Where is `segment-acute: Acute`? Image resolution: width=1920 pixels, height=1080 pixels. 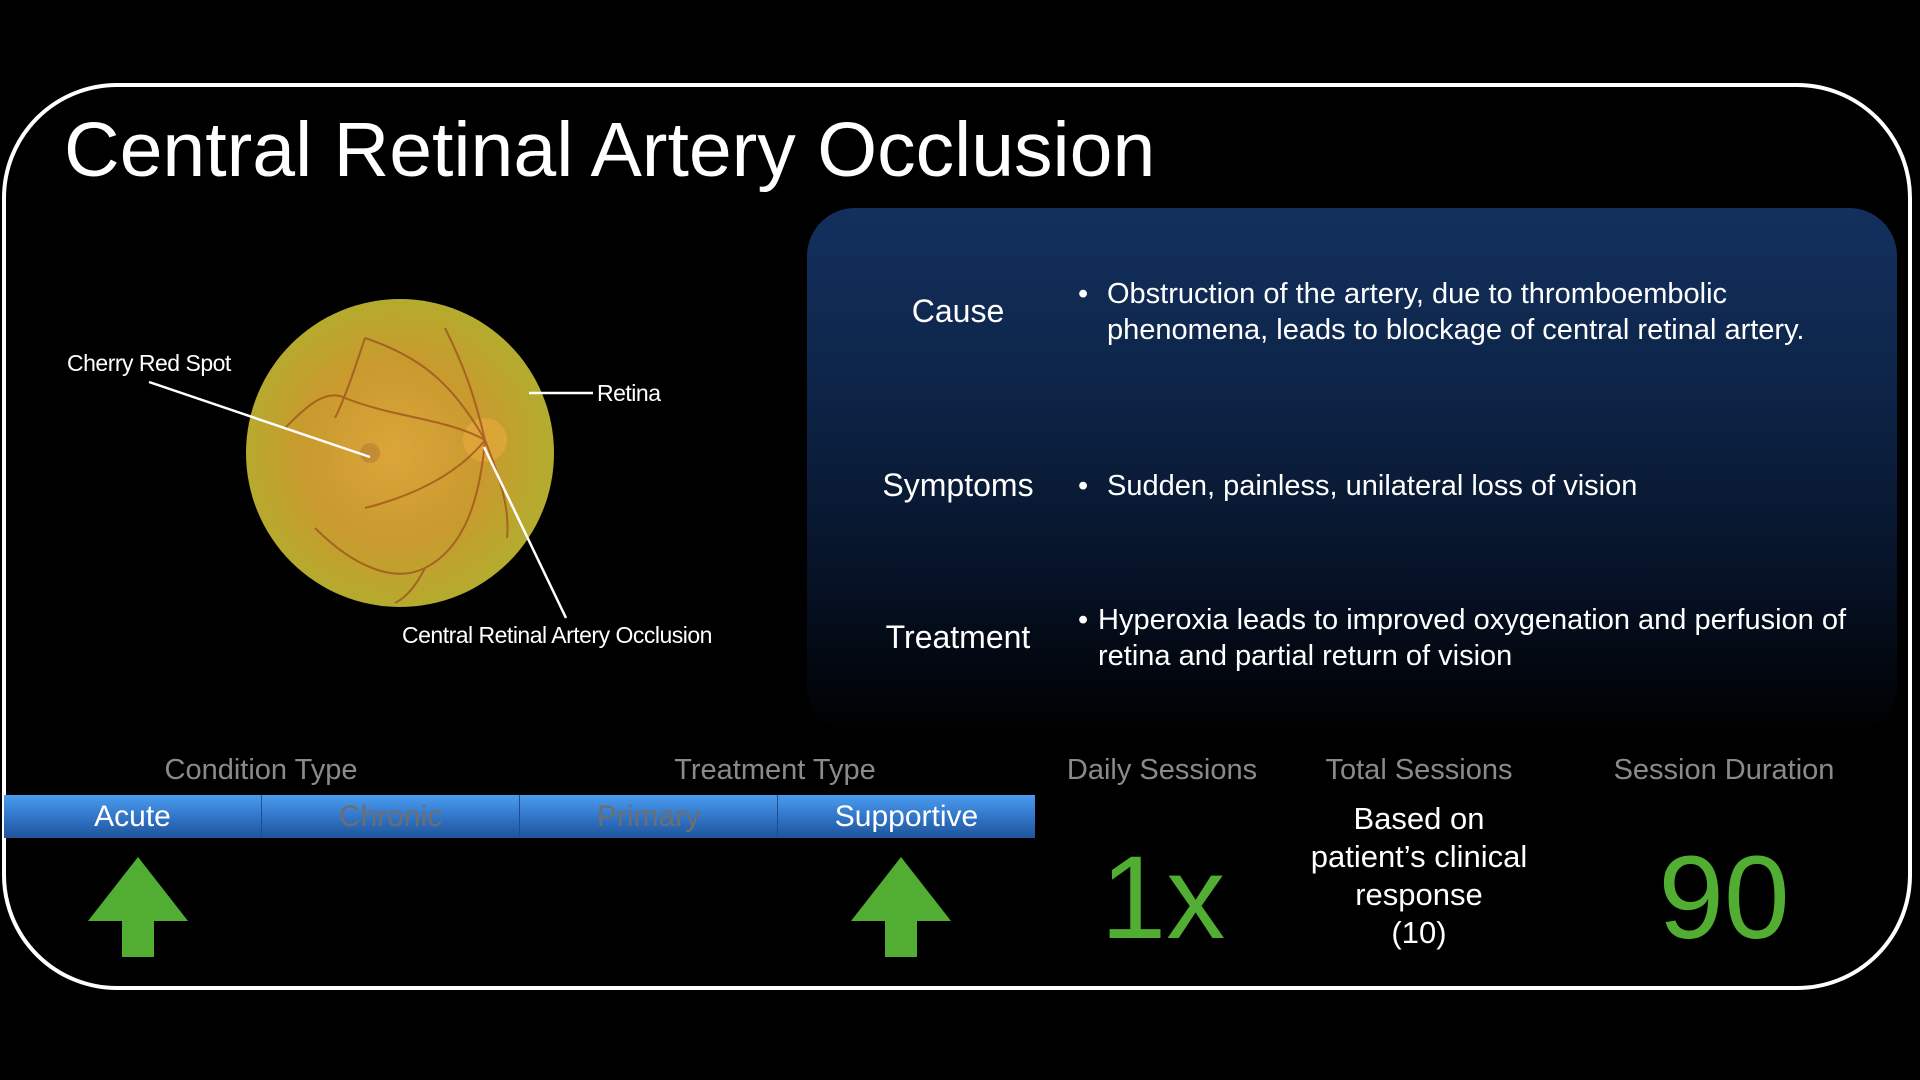
segment-acute: Acute is located at coordinates (133, 816).